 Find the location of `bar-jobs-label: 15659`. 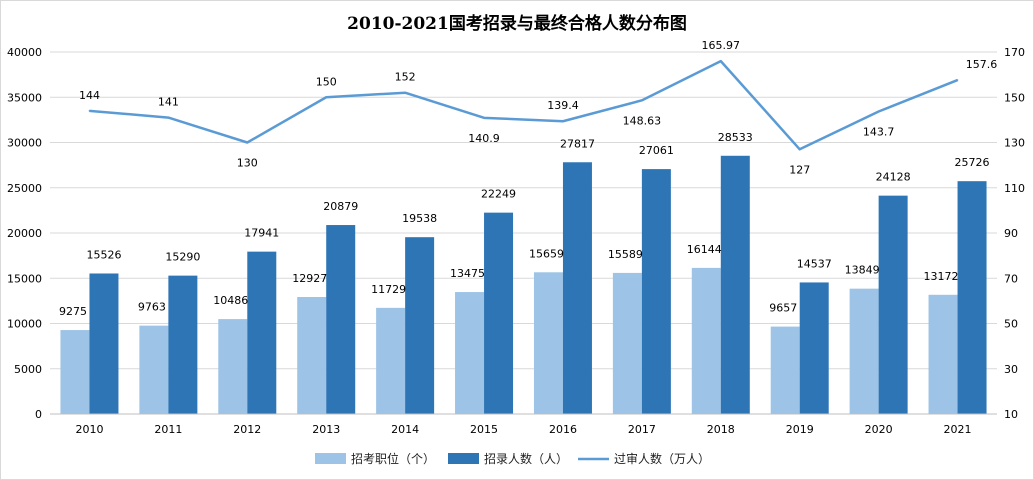

bar-jobs-label: 15659 is located at coordinates (546, 253).